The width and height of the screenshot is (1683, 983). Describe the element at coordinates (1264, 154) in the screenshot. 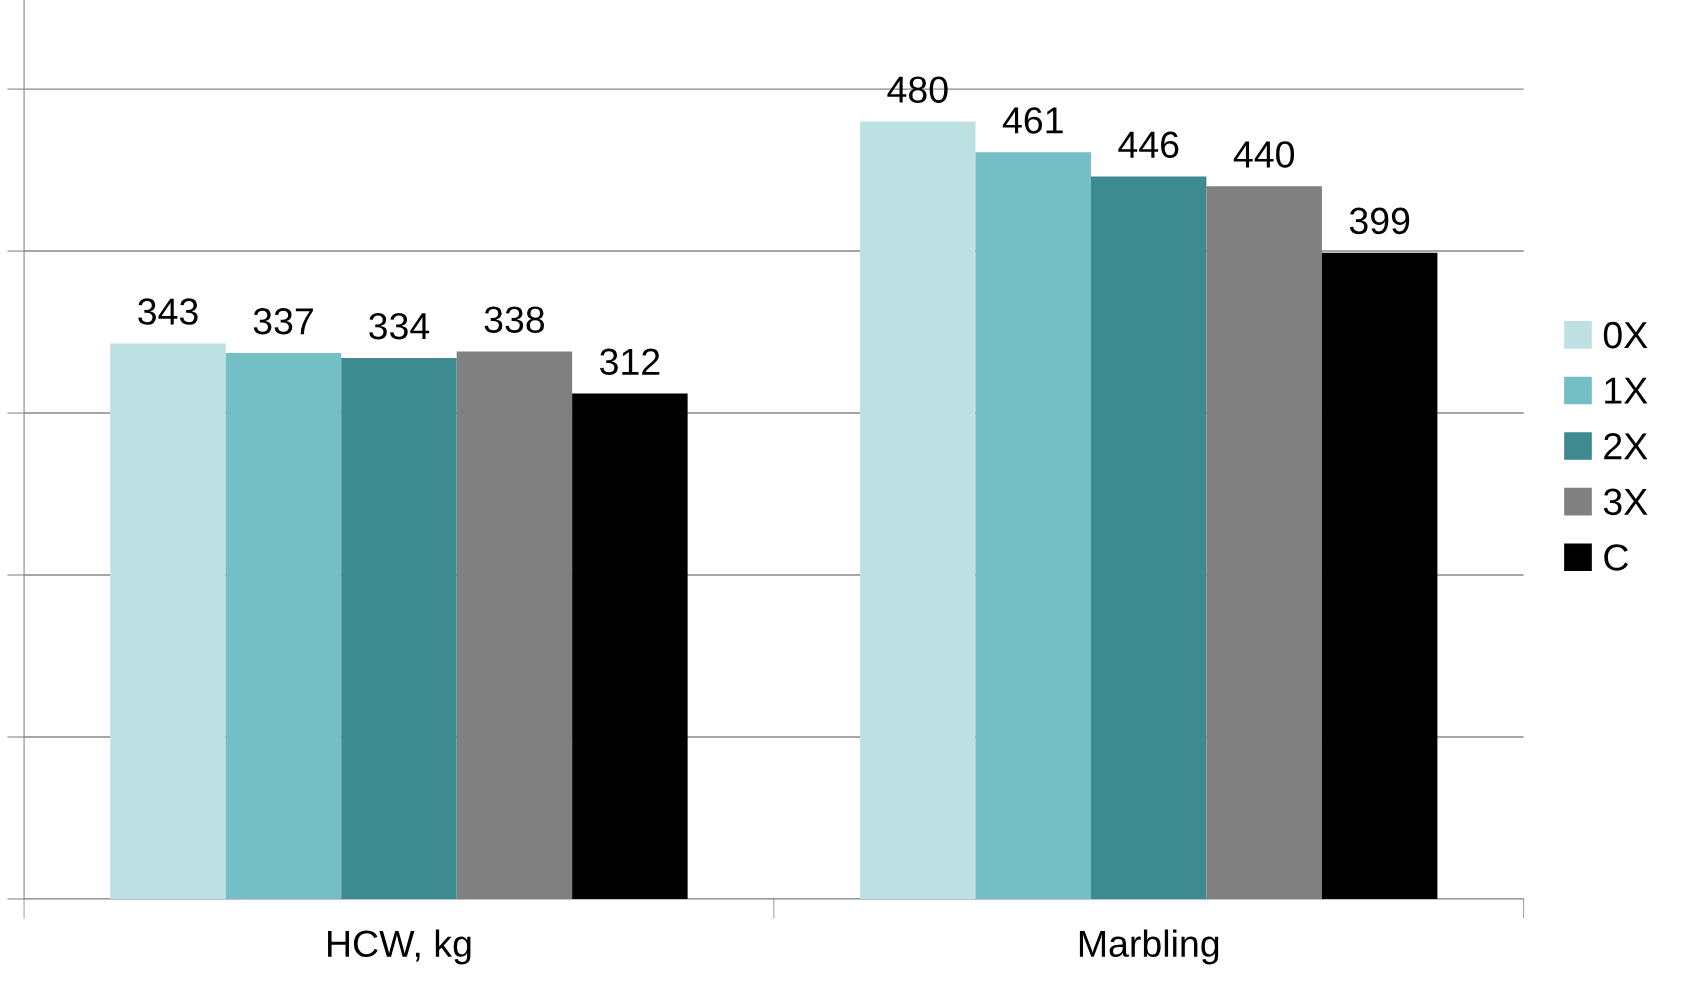

I see `data-label: 440` at that location.